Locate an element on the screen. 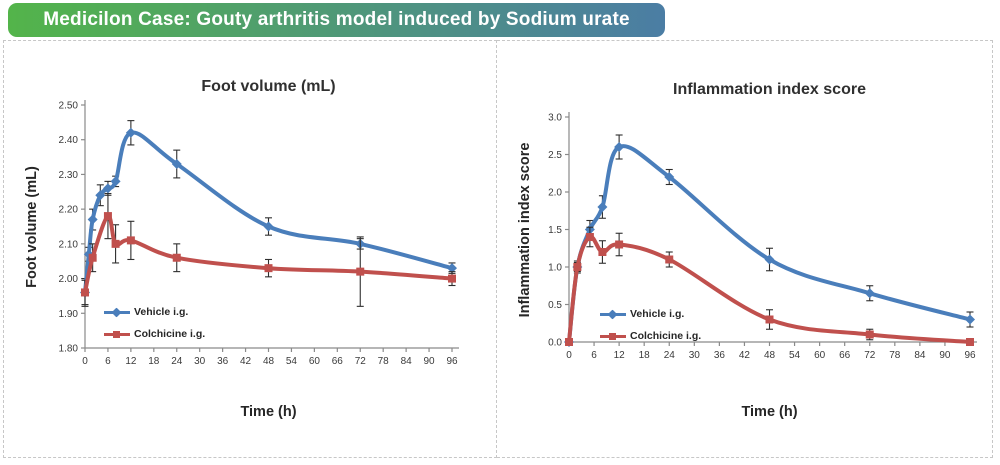 This screenshot has width=1000, height=465. legend-inflammation: Vehicle i.g. Colchicine i.g. is located at coordinates (650, 325).